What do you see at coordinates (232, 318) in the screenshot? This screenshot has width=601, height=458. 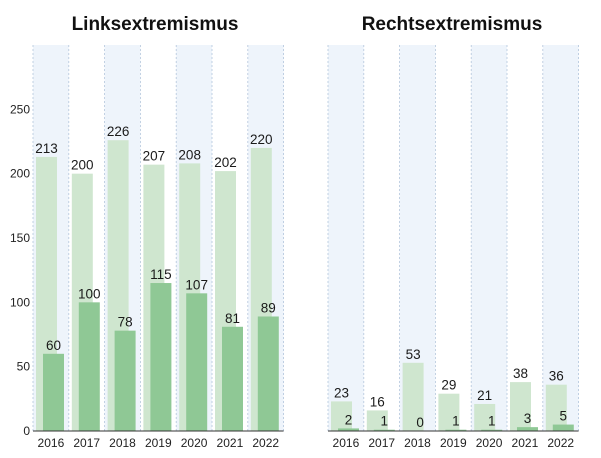 I see `data-label: 81` at bounding box center [232, 318].